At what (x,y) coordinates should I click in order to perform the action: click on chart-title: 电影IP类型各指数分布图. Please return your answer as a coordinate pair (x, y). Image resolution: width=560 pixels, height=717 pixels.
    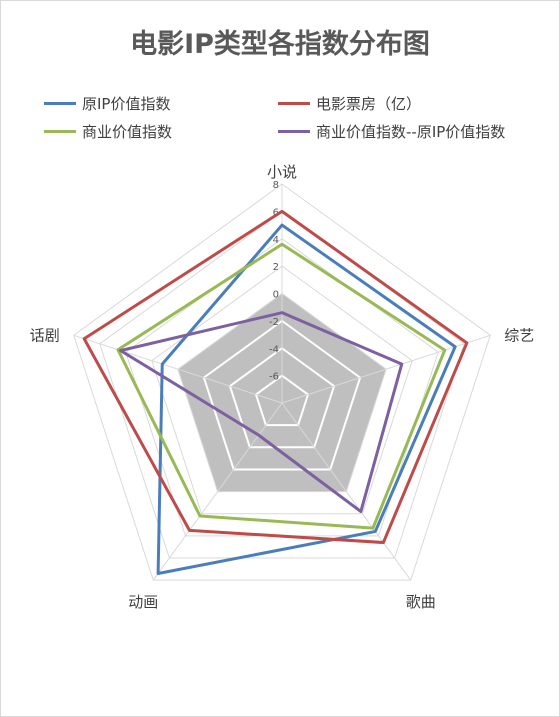
    Looking at the image, I should click on (280, 44).